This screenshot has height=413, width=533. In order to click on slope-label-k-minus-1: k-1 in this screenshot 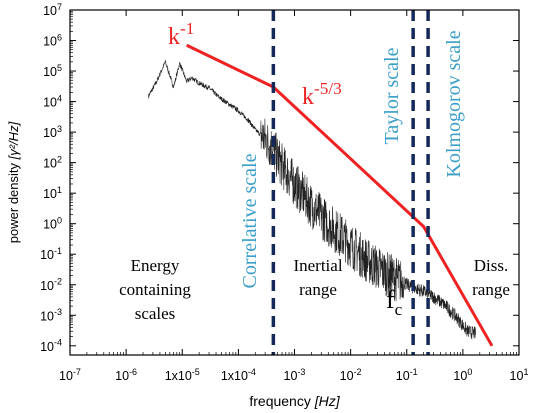, I will do `click(181, 34)`.